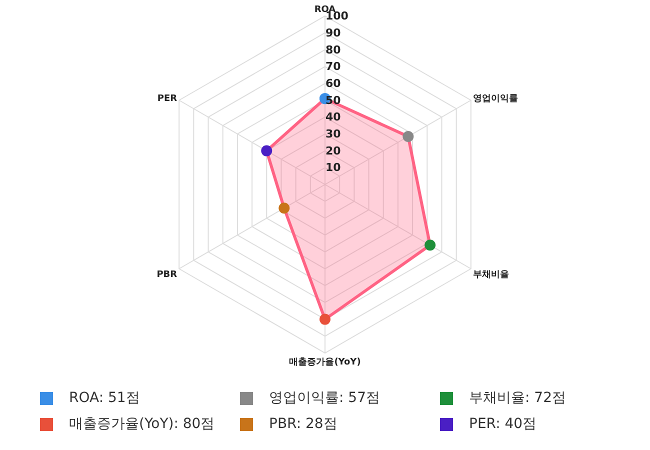 The image size is (650, 450). I want to click on y-tick-label: 20, so click(334, 151).